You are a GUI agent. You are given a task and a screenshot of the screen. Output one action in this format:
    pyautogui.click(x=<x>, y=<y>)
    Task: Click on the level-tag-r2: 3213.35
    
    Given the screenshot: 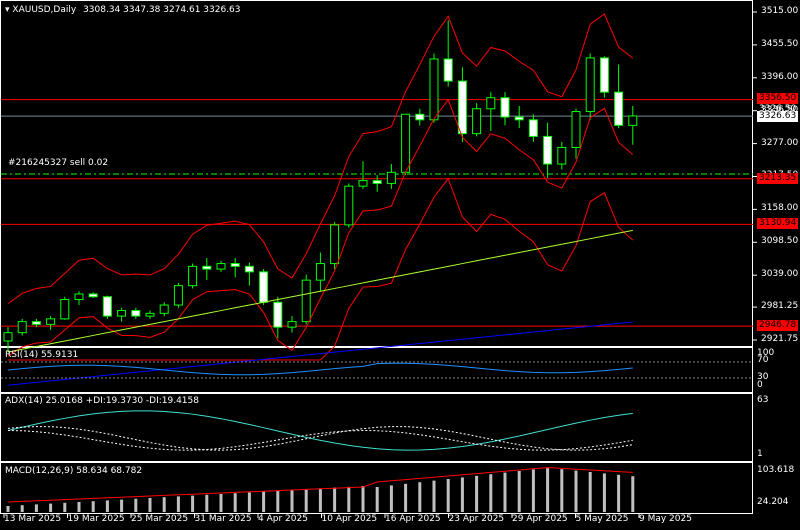 What is the action you would take?
    pyautogui.click(x=778, y=178)
    